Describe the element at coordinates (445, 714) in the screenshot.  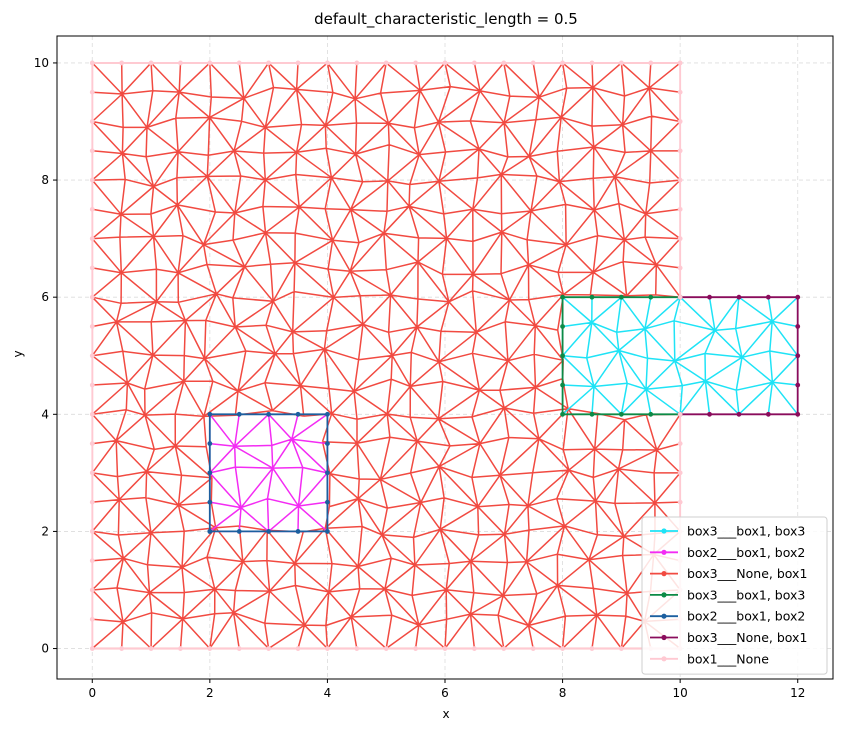
I see `x-axis-label: x` at that location.